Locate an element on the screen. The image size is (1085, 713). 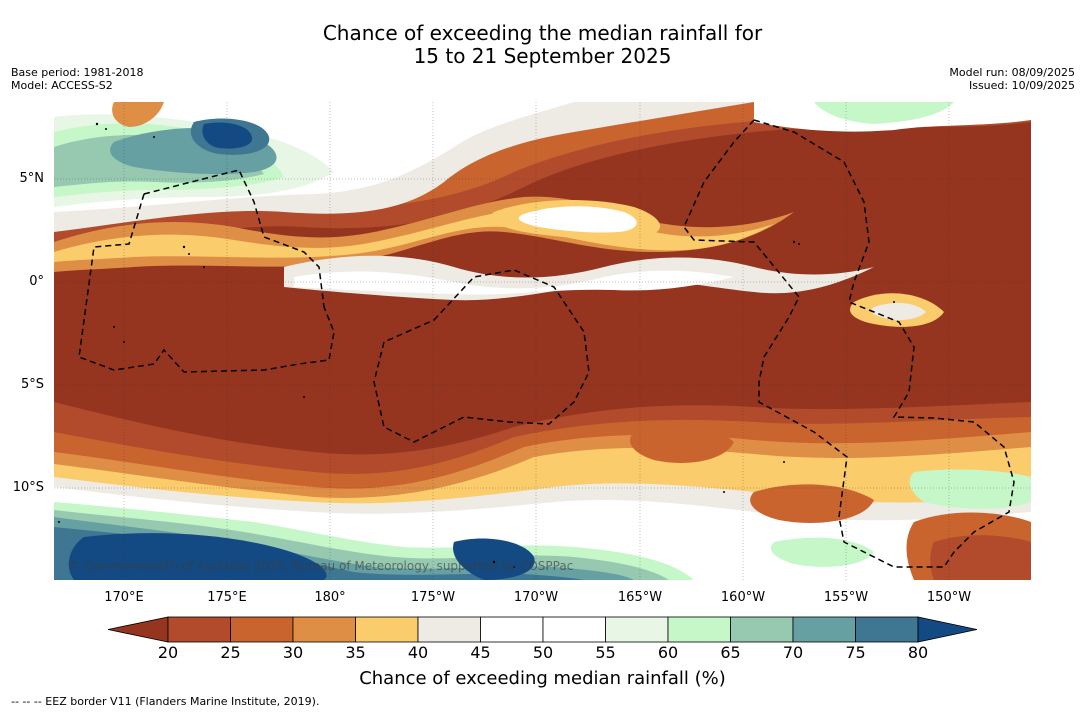
lon-label-180: 180° is located at coordinates (330, 597).